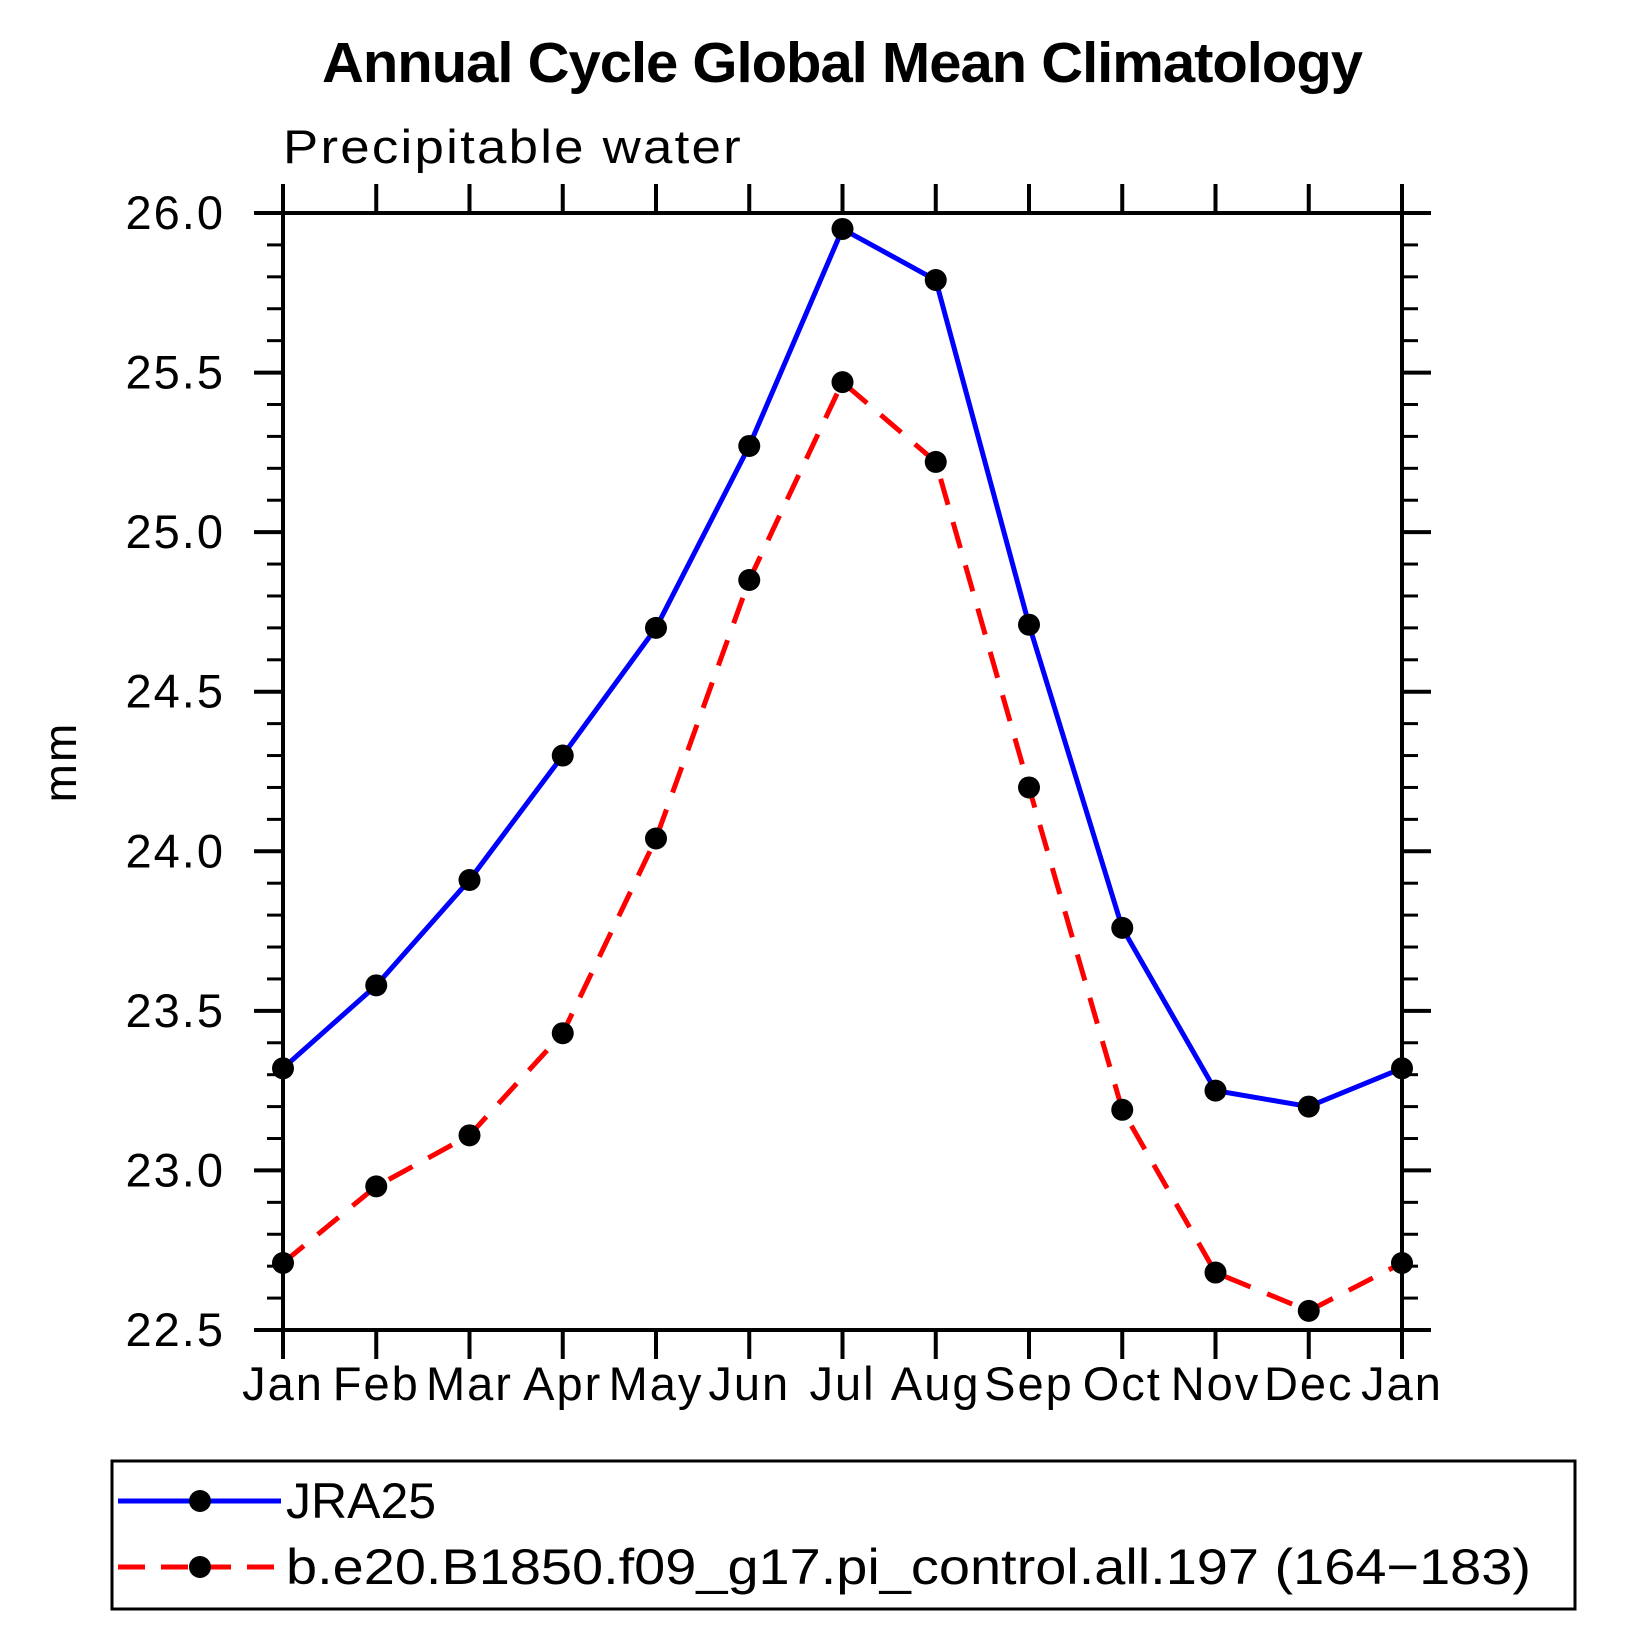 This screenshot has width=1647, height=1647. I want to click on y-axis-label: mm, so click(60, 762).